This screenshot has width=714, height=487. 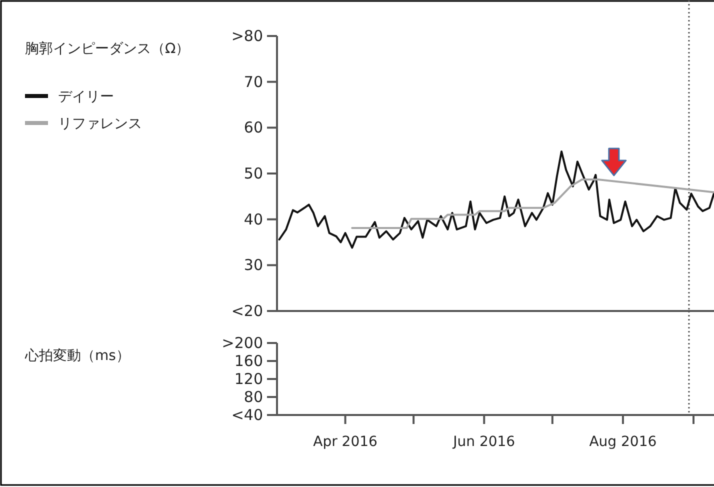 I want to click on x-tick-label: Jun 2016, so click(x=484, y=442).